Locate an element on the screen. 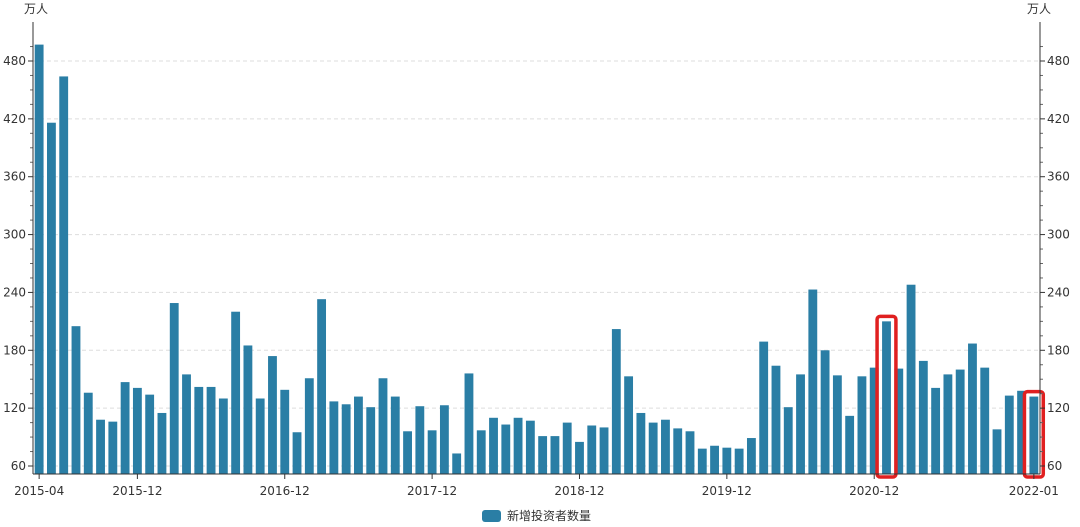 This screenshot has width=1080, height=527. x-tick-label-2016-12: 2016-12 is located at coordinates (285, 491).